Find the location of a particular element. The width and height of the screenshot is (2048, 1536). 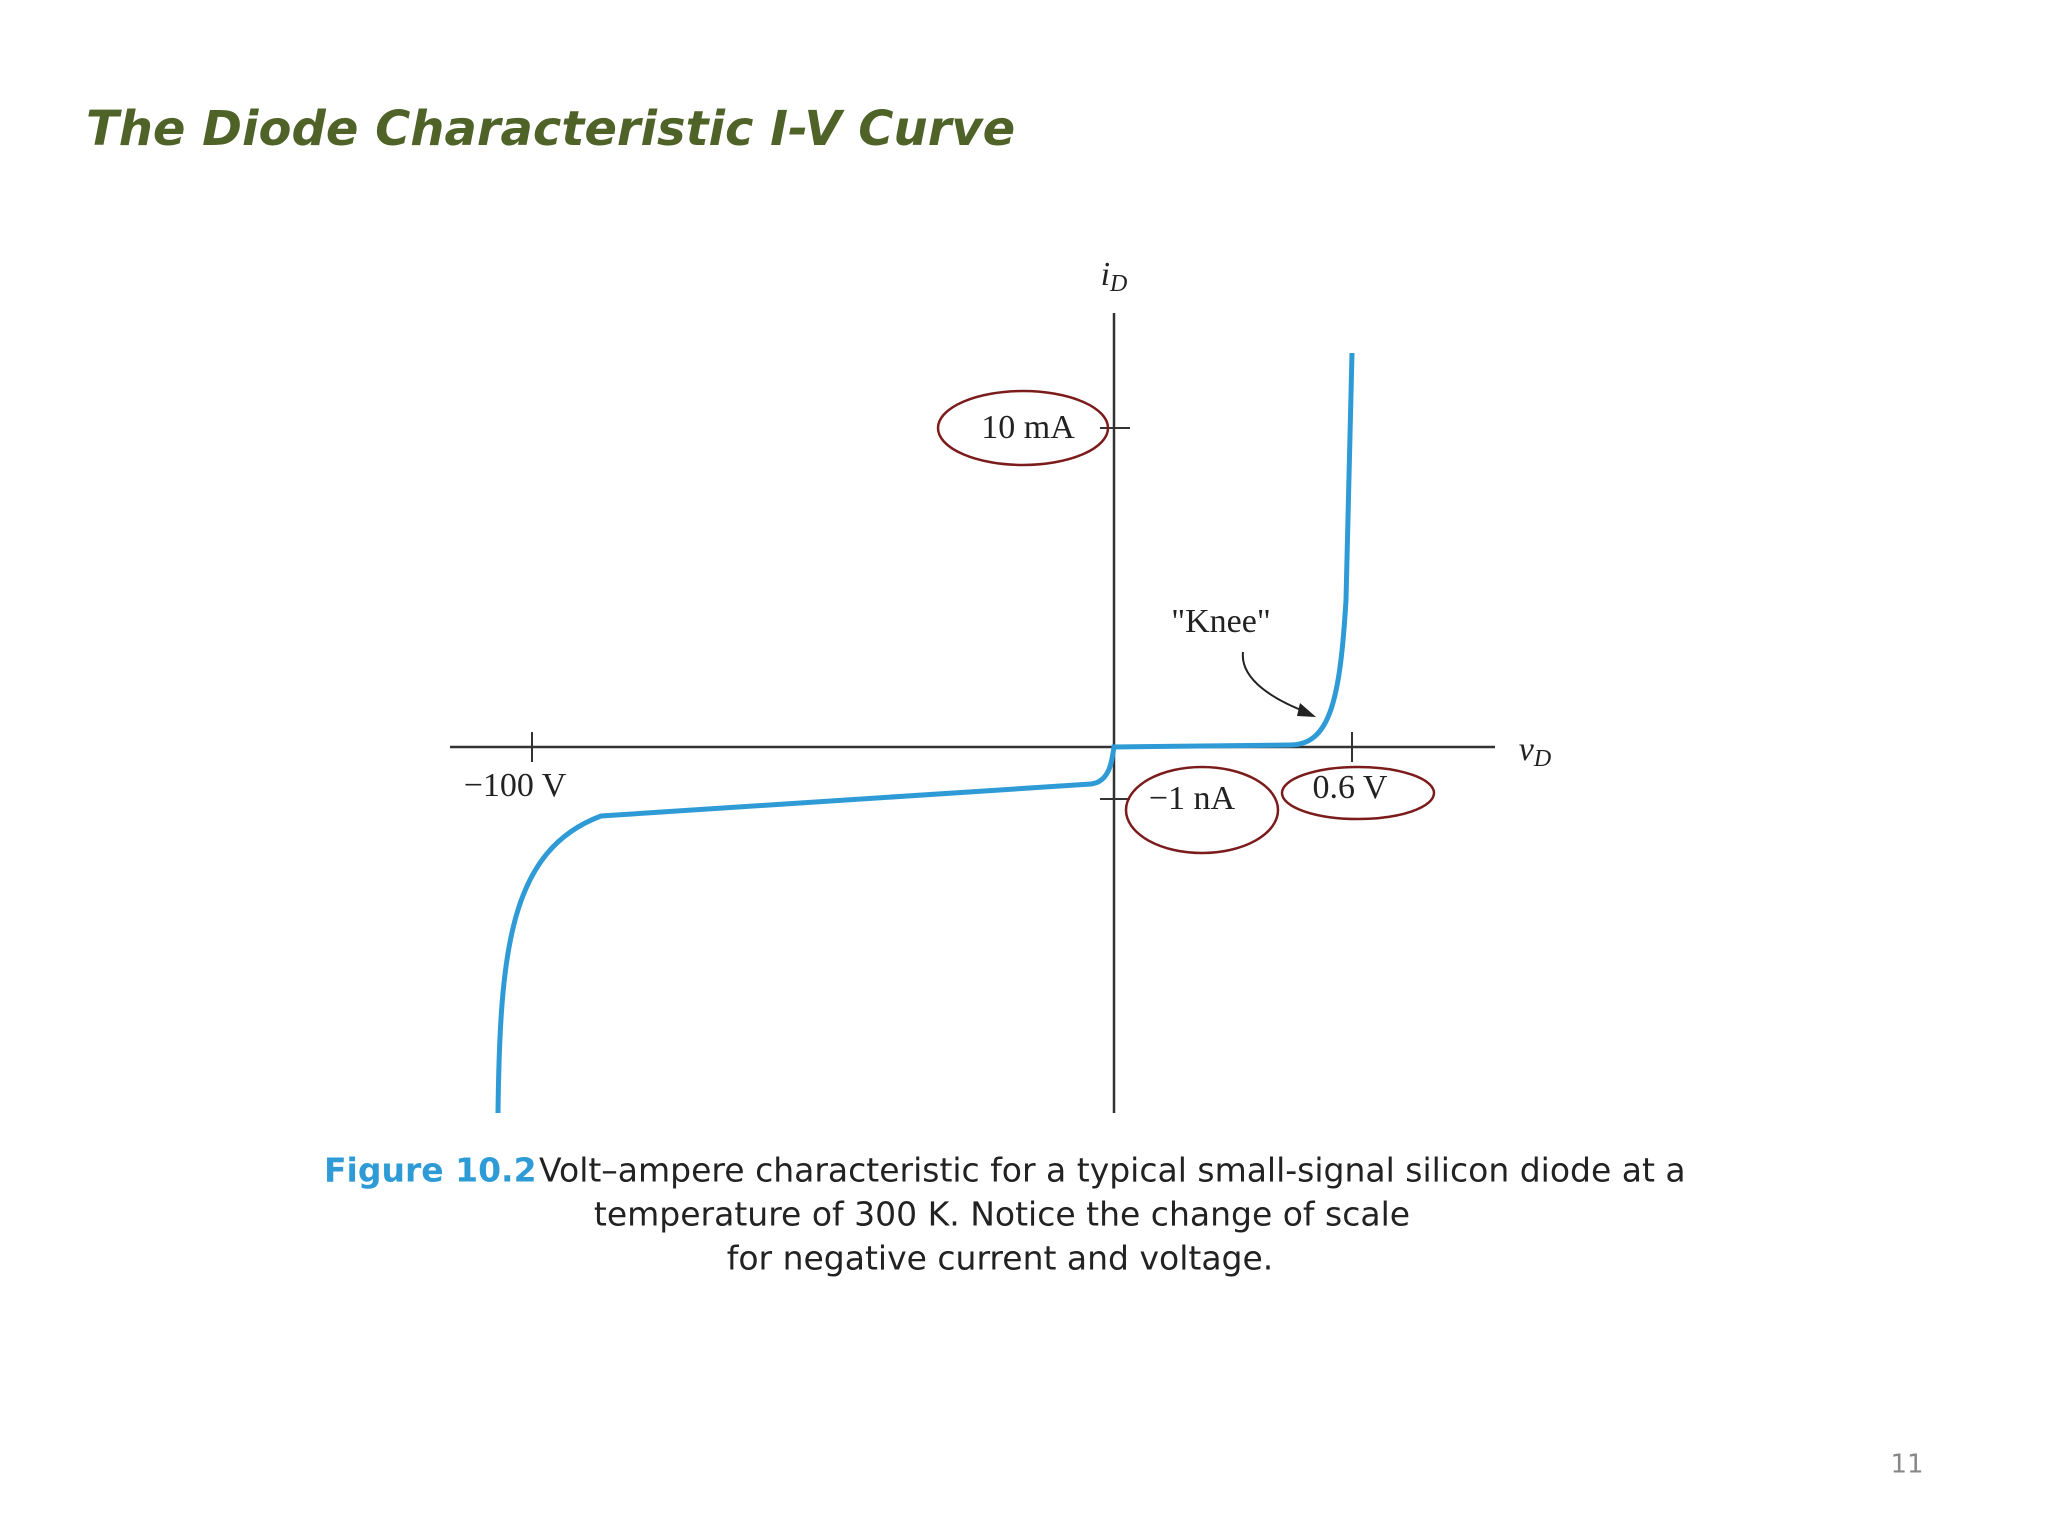

annotation-arrow is located at coordinates (1274, 682).